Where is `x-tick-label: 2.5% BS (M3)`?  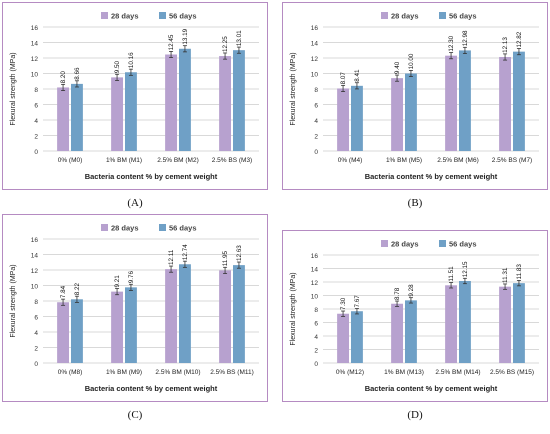
x-tick-label: 2.5% BS (M3) is located at coordinates (232, 160).